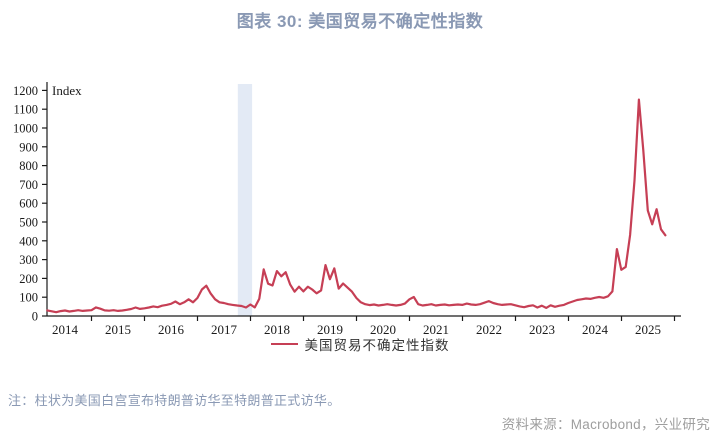 The width and height of the screenshot is (720, 437). What do you see at coordinates (25, 110) in the screenshot?
I see `y-tick-label: 1100` at bounding box center [25, 110].